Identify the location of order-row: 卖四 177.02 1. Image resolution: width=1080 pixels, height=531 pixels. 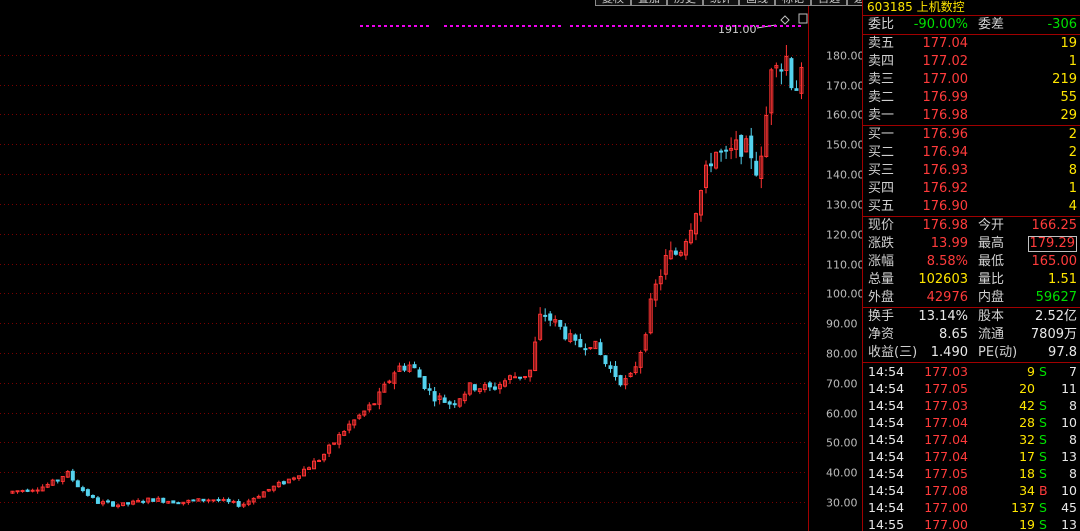
(971, 62).